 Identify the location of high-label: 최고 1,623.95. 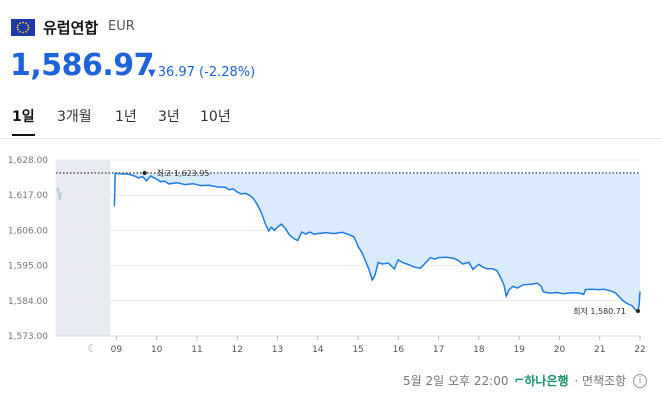
(183, 173).